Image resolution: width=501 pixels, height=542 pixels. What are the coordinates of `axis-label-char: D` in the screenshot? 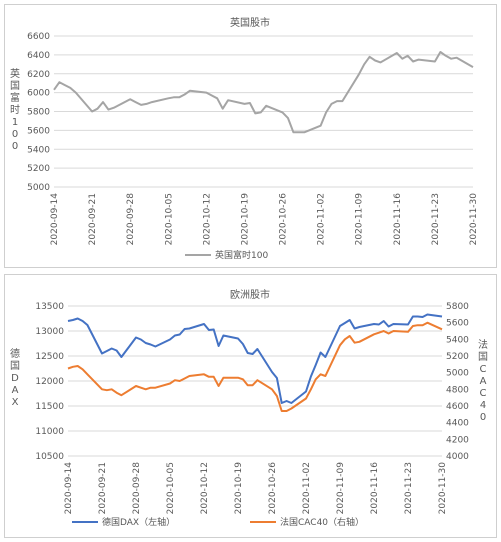 It's located at (15, 378).